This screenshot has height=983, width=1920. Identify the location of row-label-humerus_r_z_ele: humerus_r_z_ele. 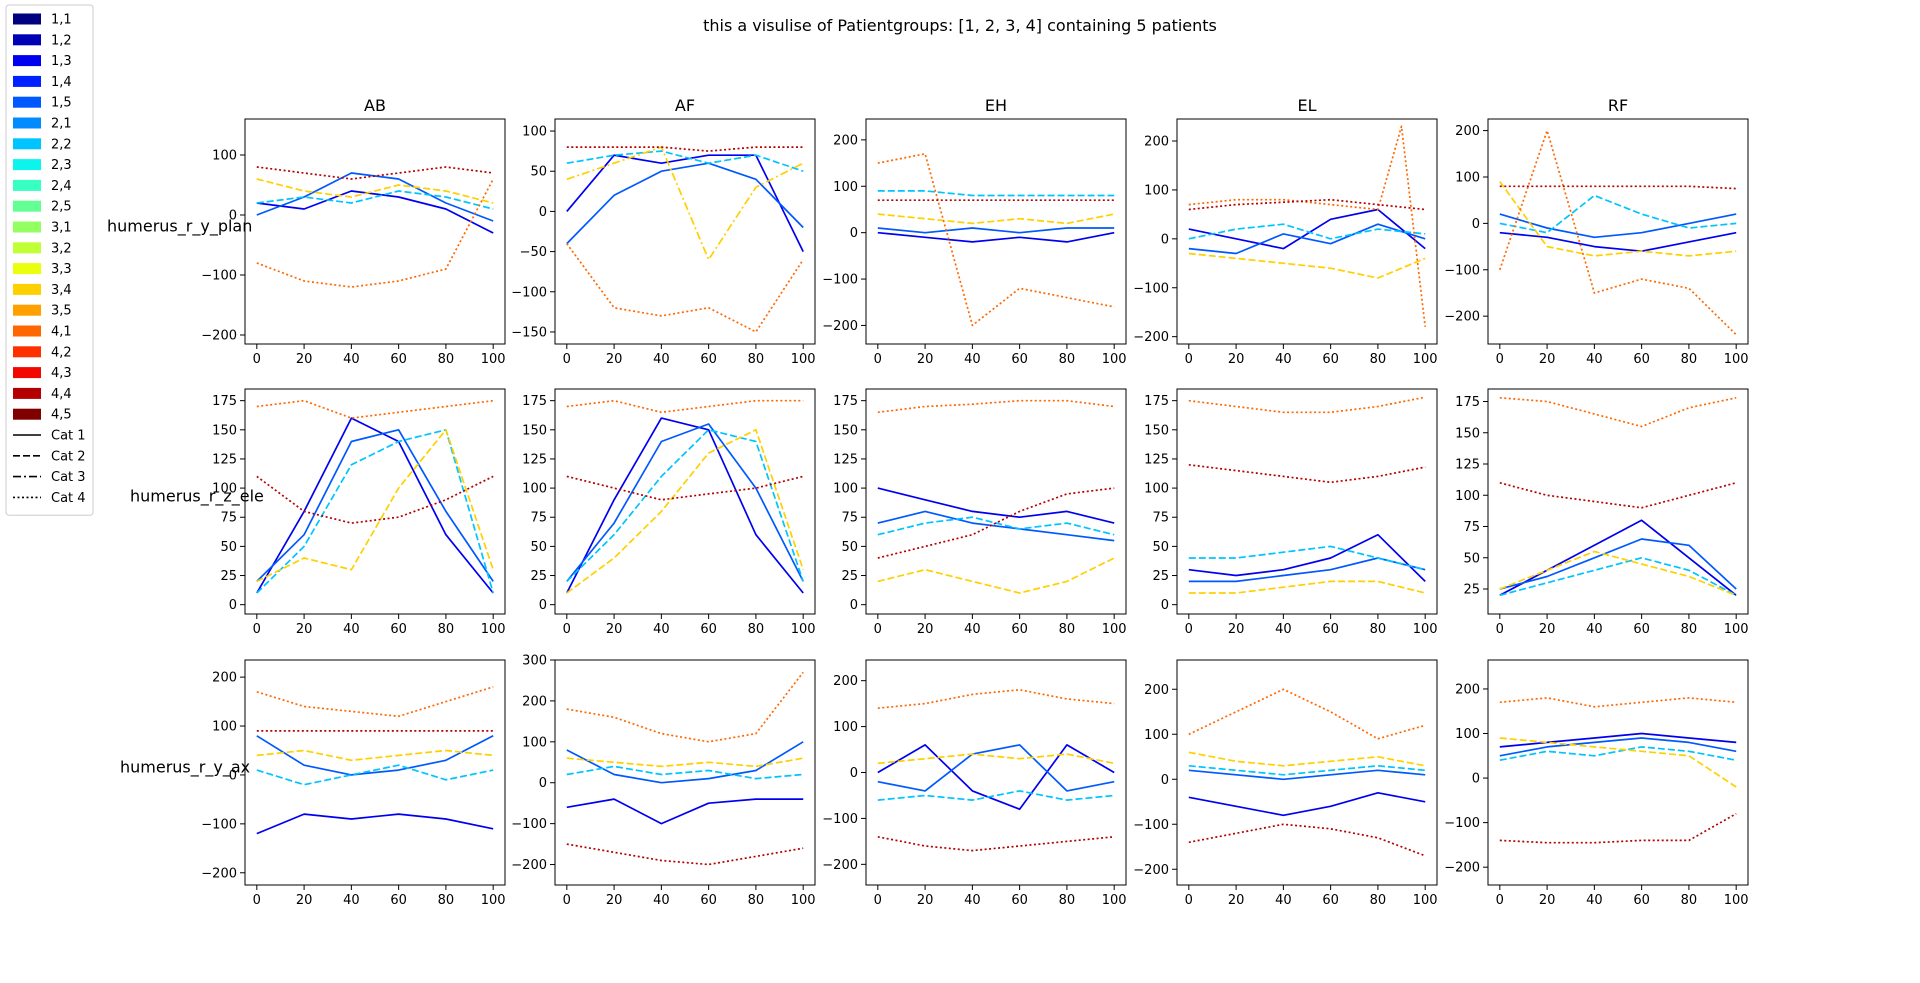
(197, 497).